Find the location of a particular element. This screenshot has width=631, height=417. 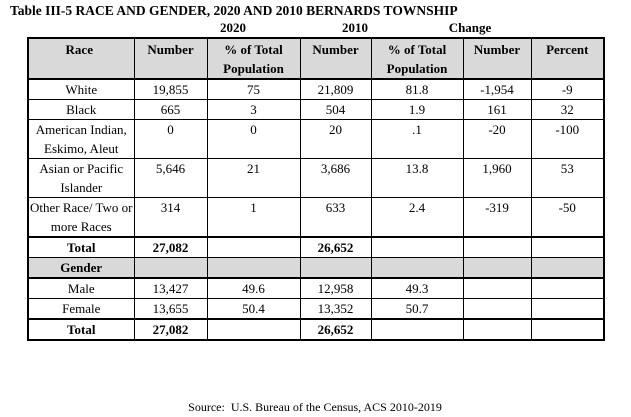

cell-percent-change: -9 is located at coordinates (567, 89).